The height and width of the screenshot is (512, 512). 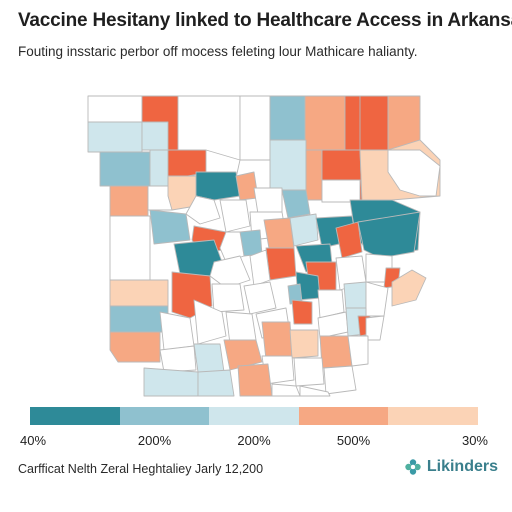 What do you see at coordinates (33, 440) in the screenshot?
I see `legend-label: 40%` at bounding box center [33, 440].